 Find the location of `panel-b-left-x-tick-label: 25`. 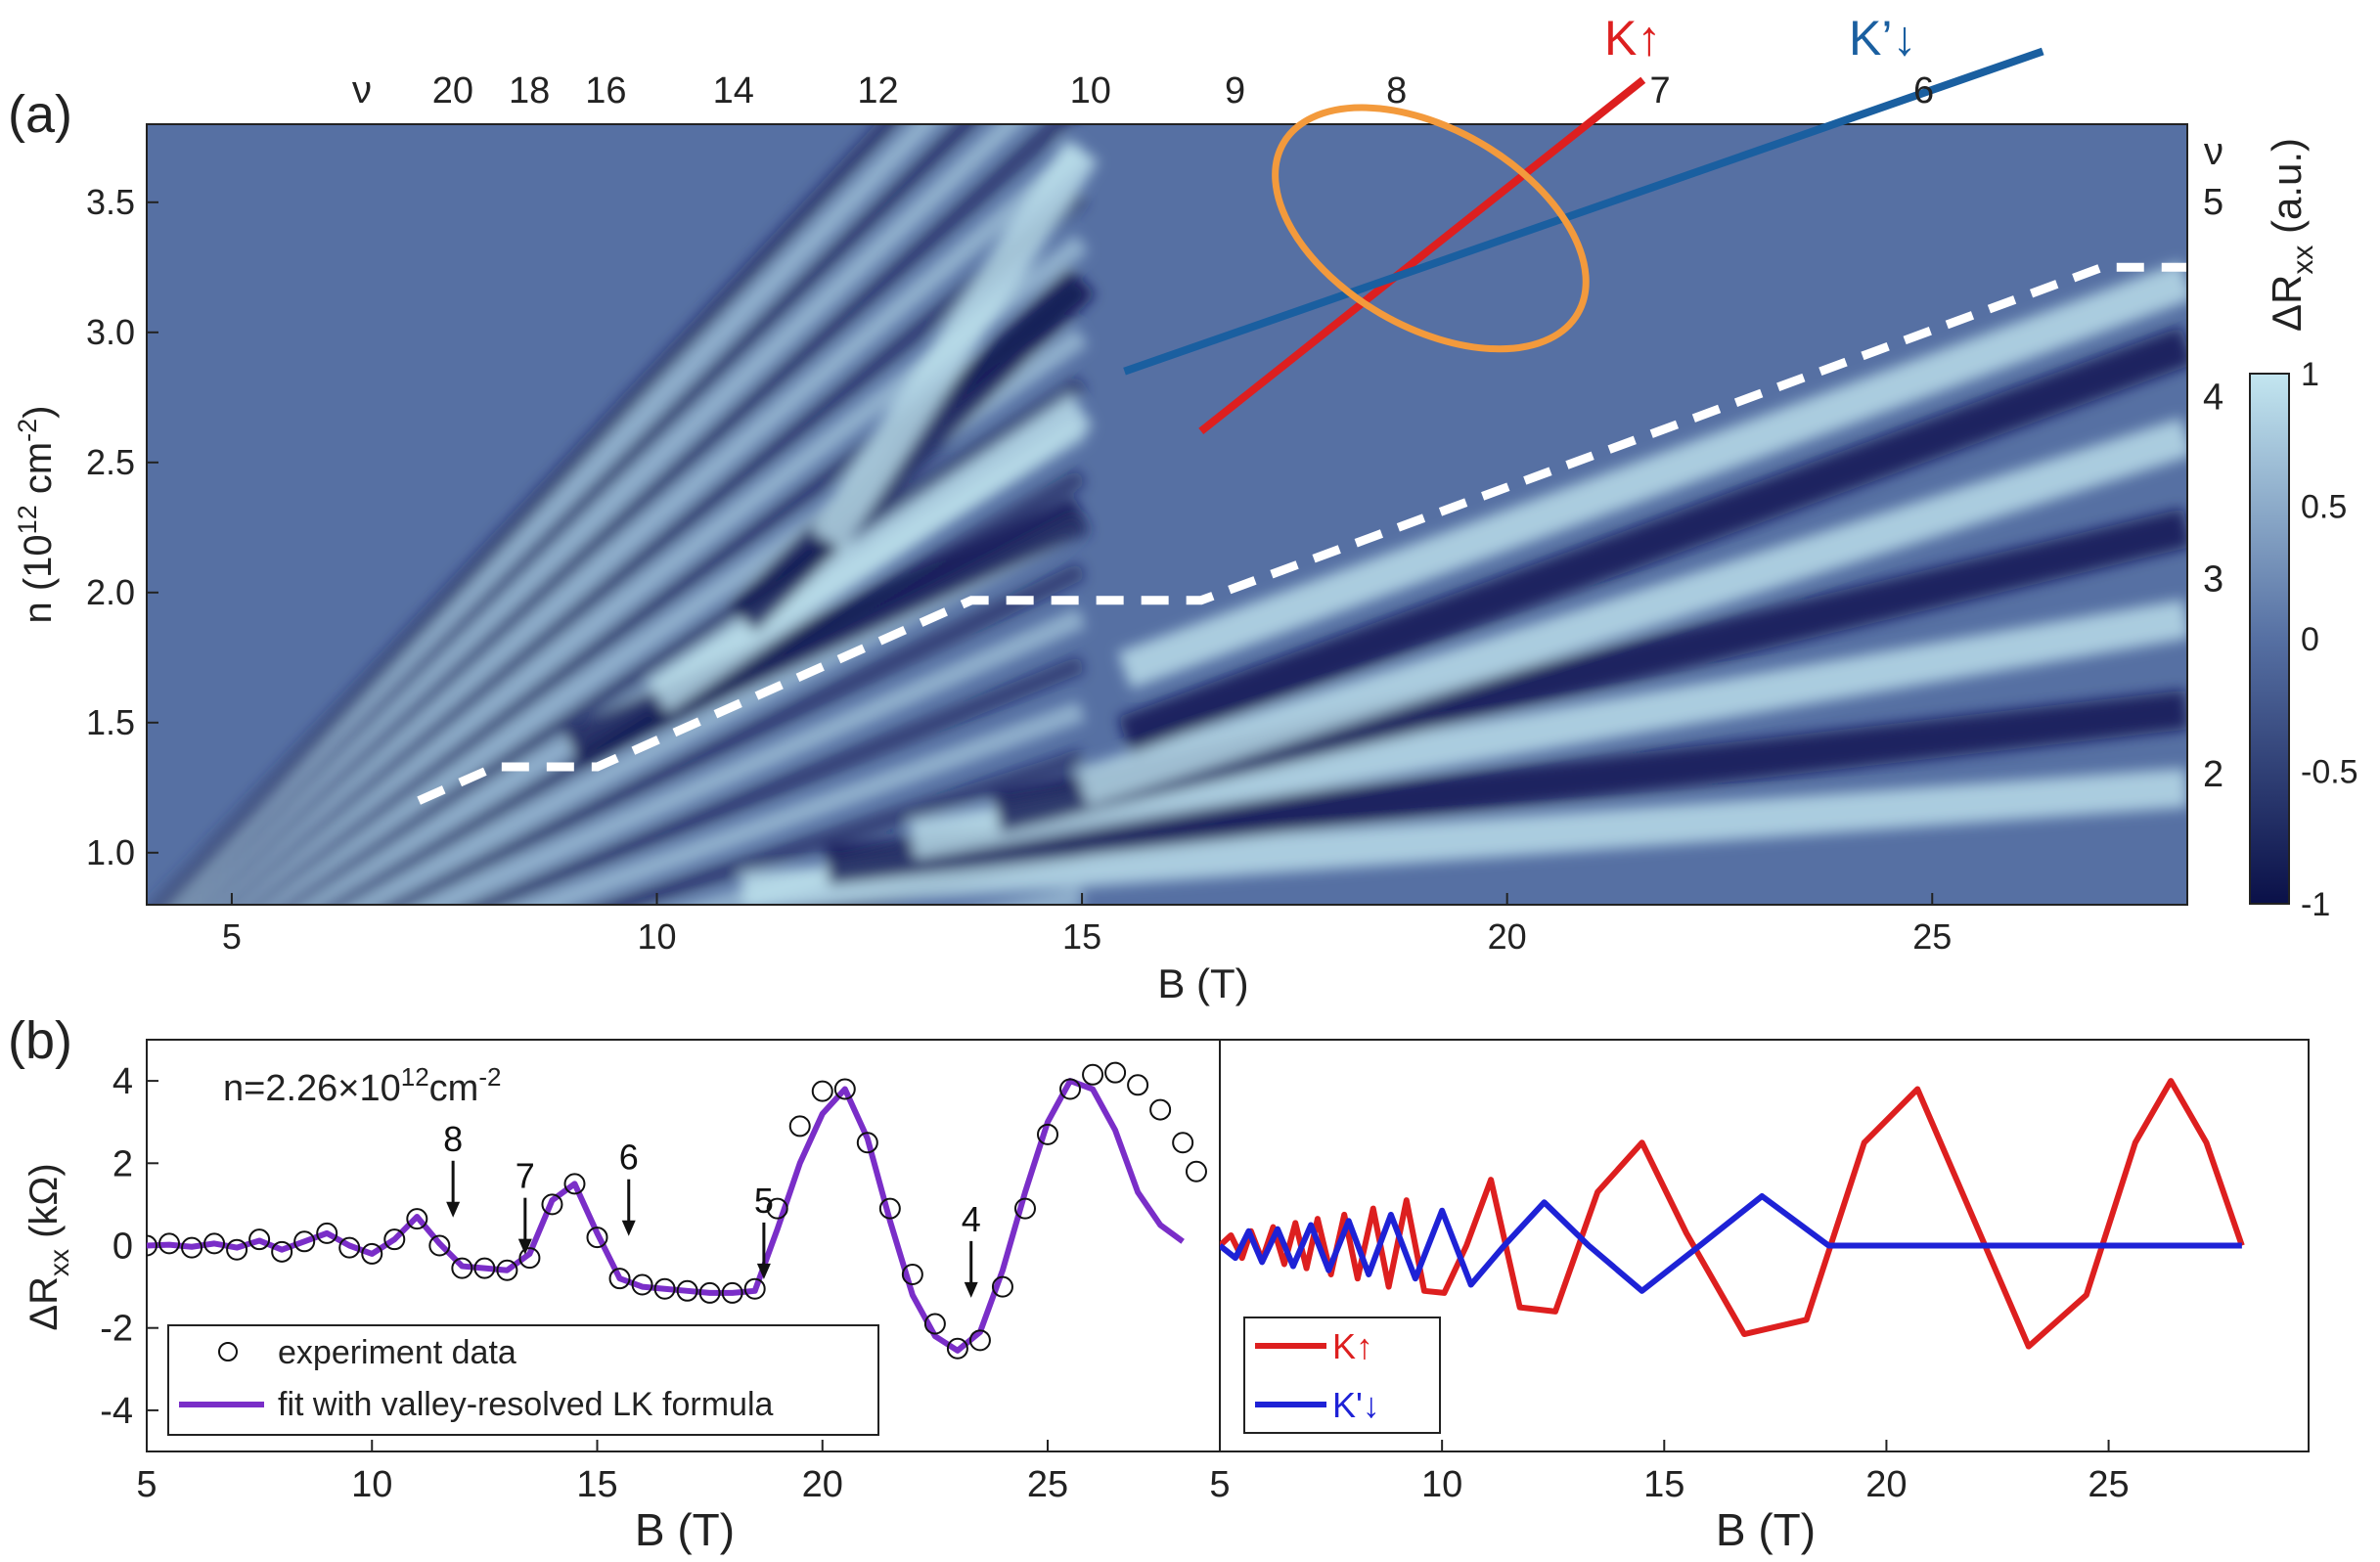

panel-b-left-x-tick-label: 25 is located at coordinates (1047, 1484).